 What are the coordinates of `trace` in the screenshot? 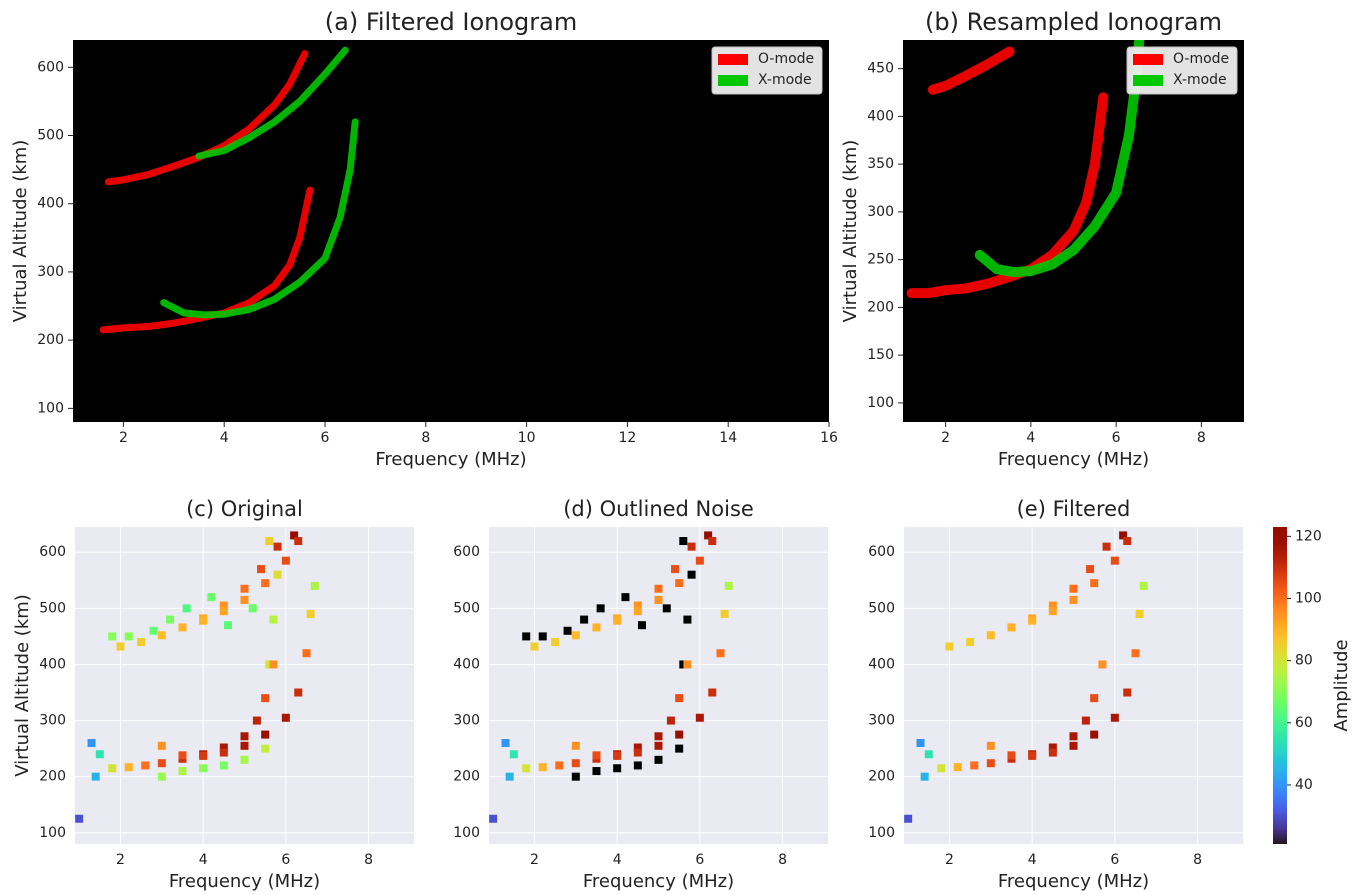 It's located at (259, 182).